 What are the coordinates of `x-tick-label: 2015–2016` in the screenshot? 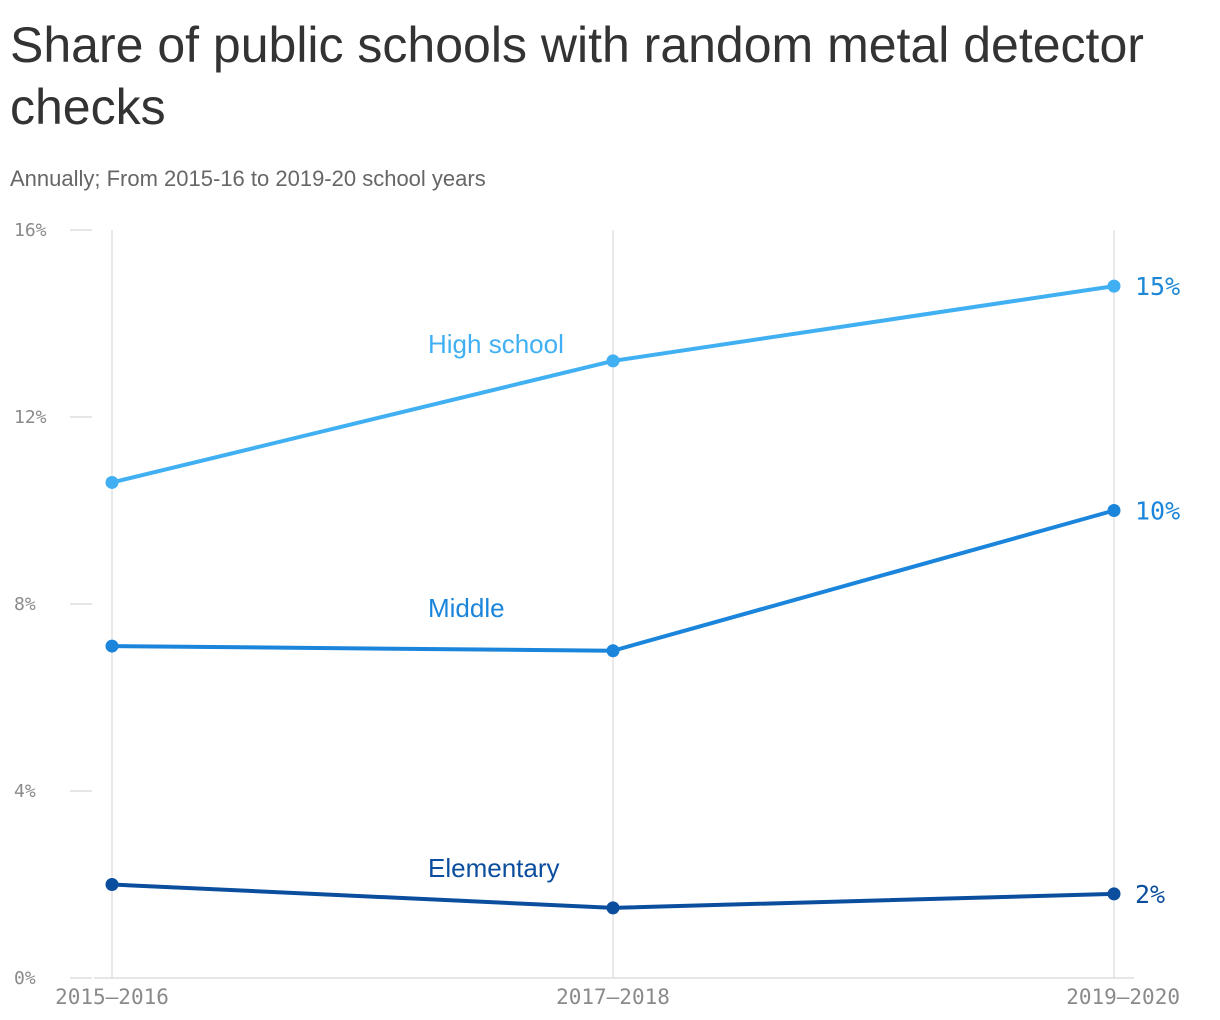 It's located at (112, 997).